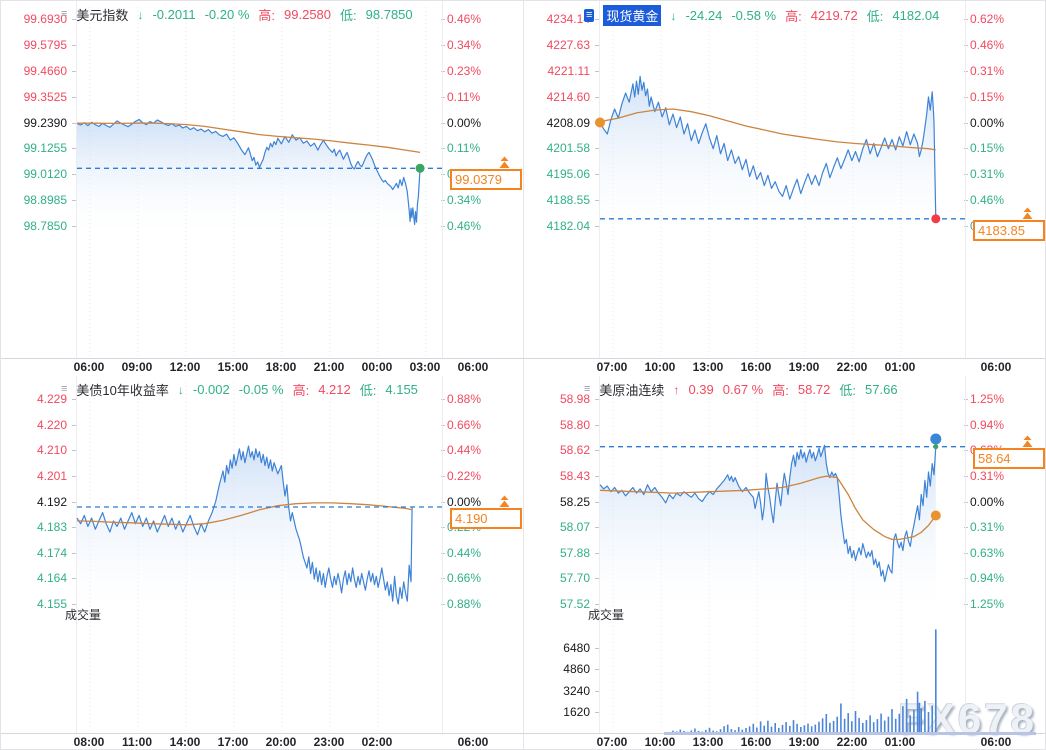  I want to click on percent-axis-label: 0.31%, so click(987, 174).